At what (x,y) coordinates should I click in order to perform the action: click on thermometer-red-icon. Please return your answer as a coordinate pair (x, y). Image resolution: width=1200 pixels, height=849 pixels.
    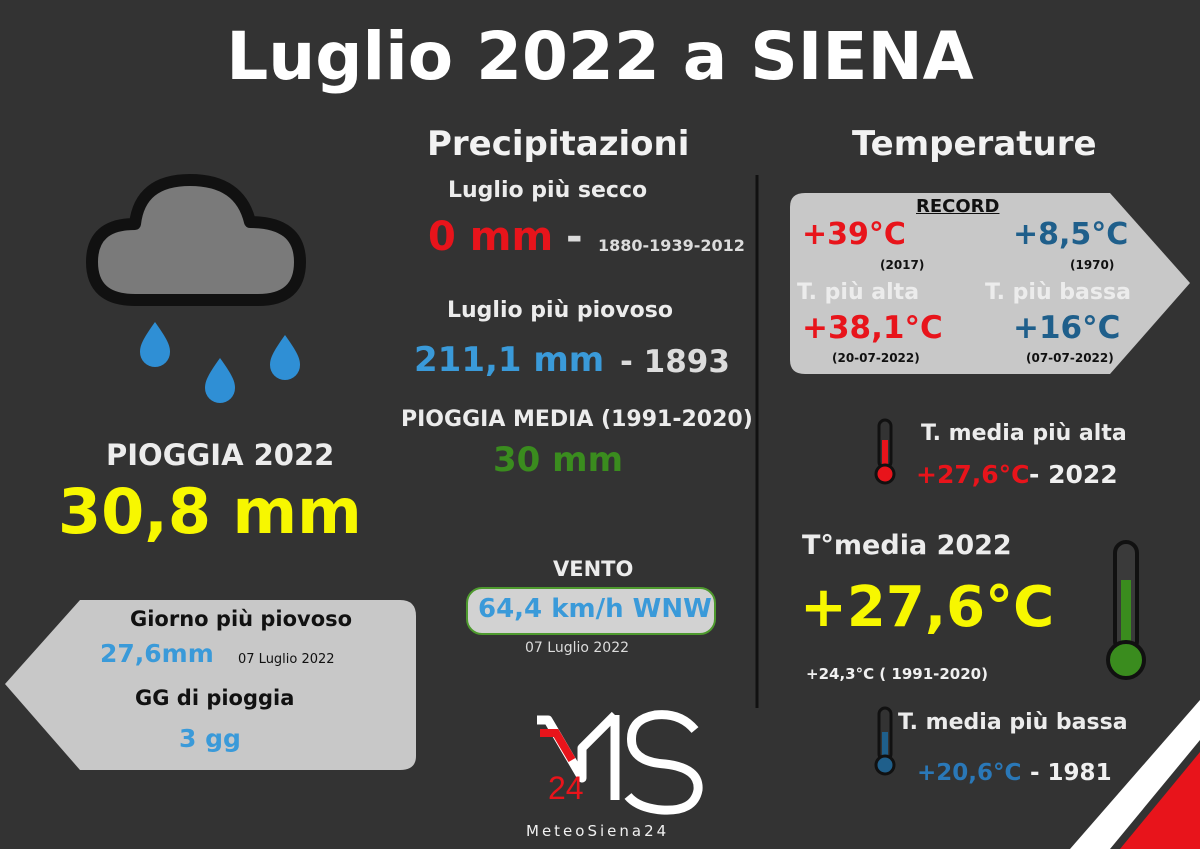
    Looking at the image, I should click on (885, 451).